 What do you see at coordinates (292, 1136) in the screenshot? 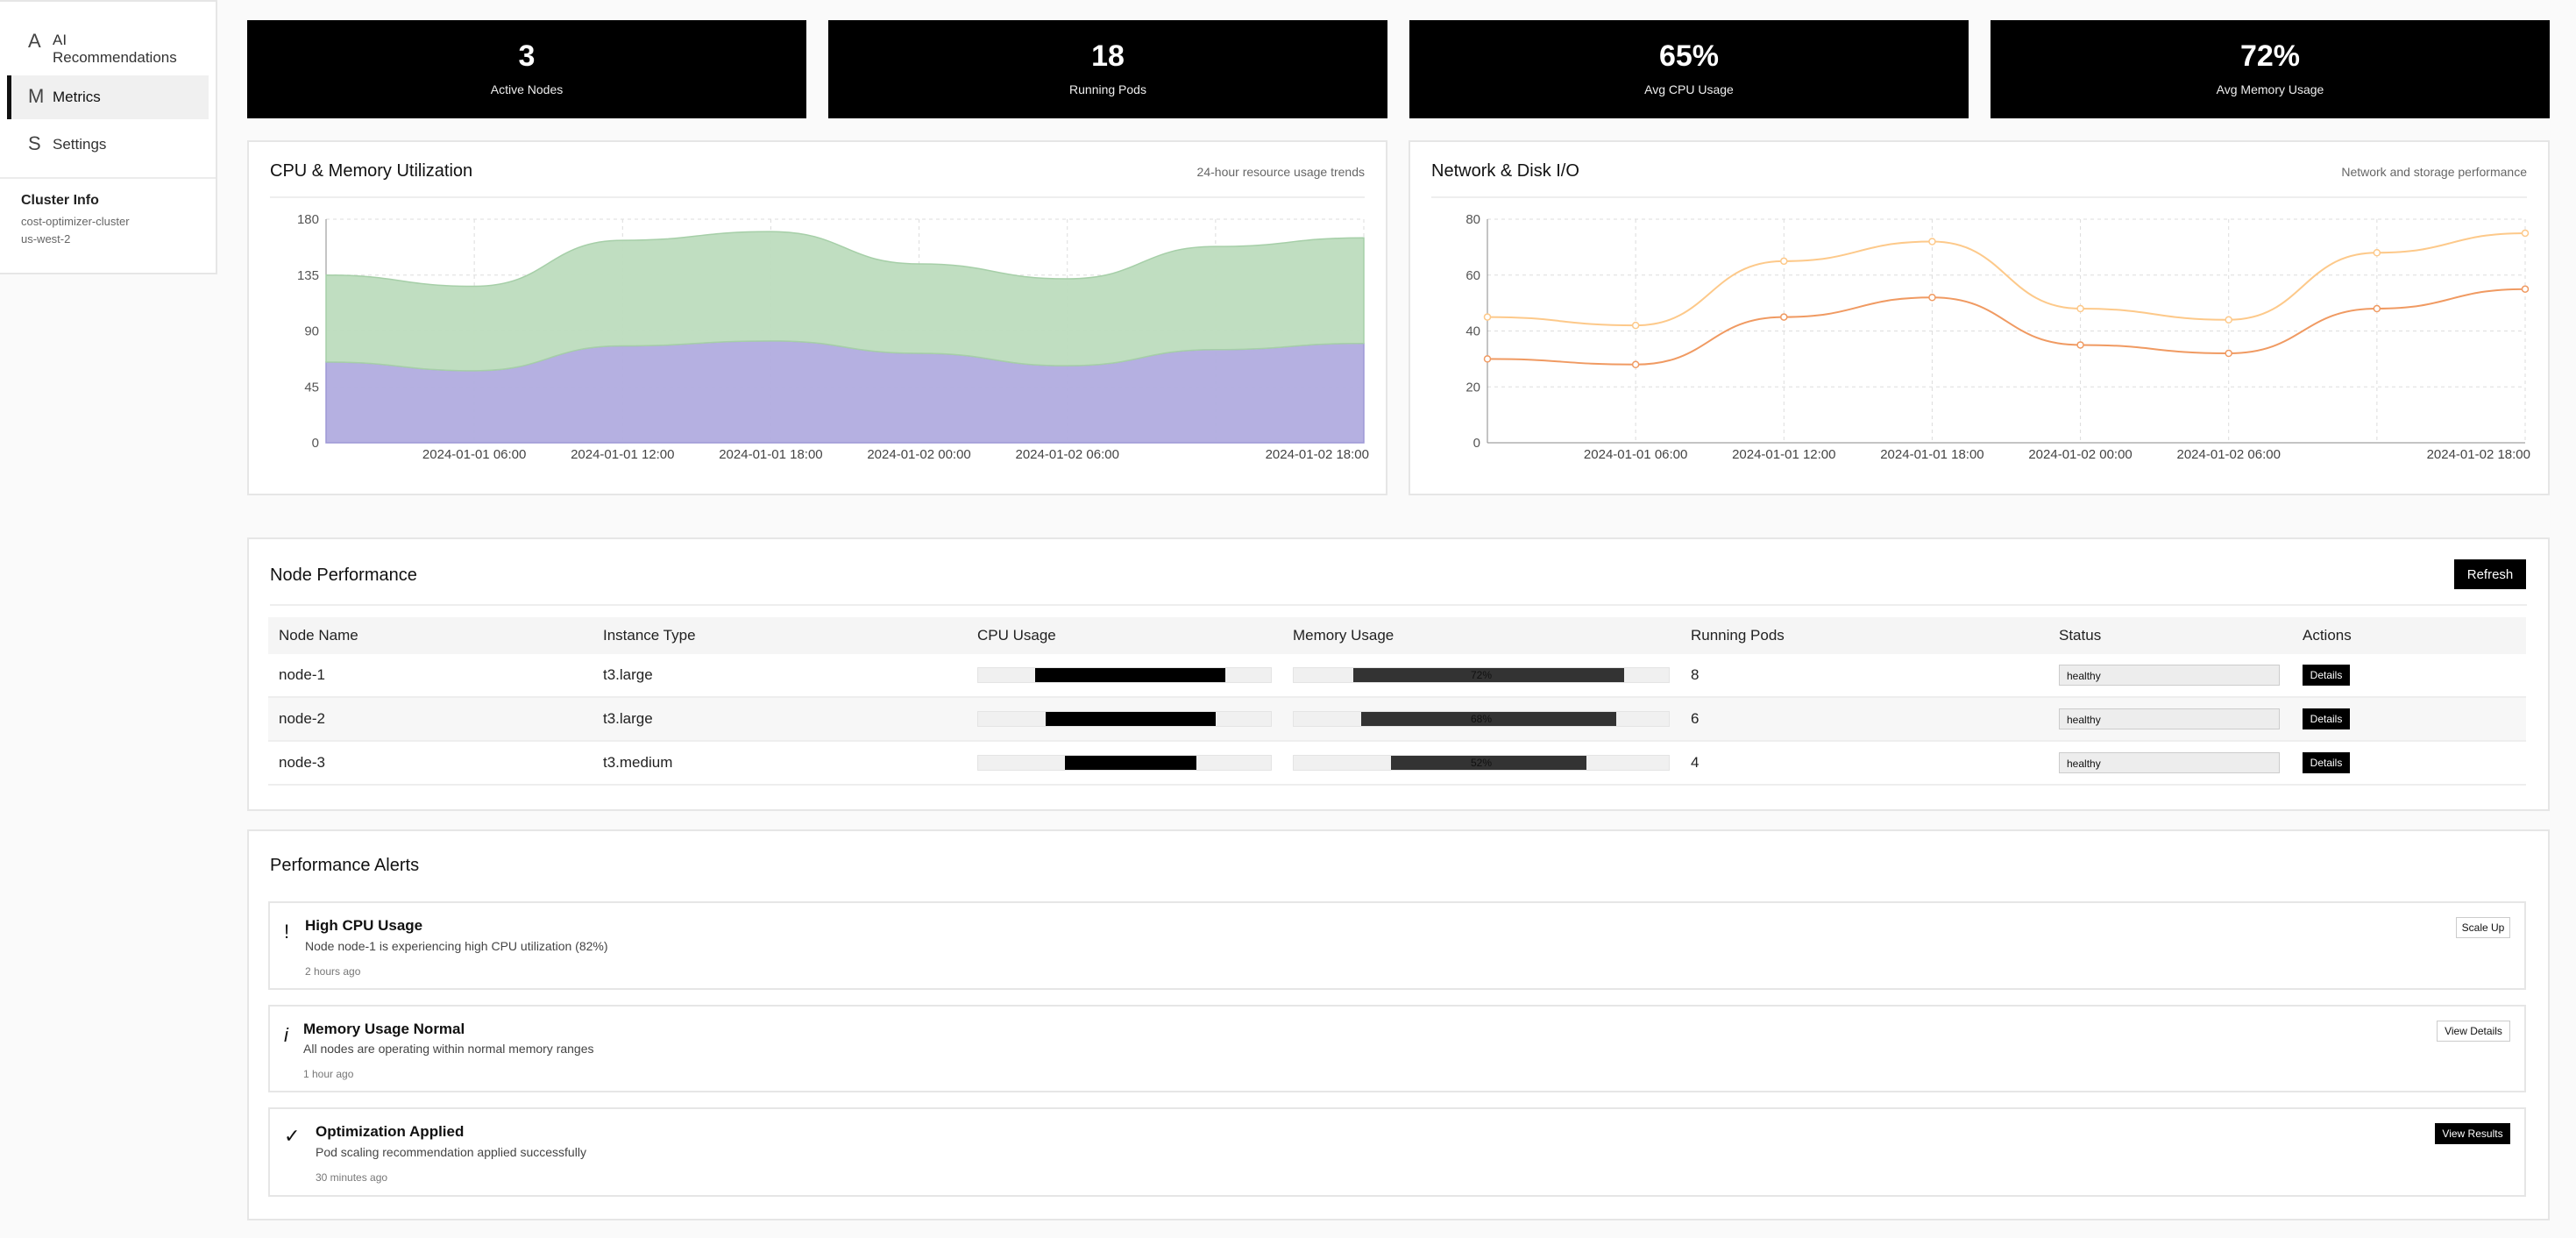
I see `checkmark-icon: ✓` at bounding box center [292, 1136].